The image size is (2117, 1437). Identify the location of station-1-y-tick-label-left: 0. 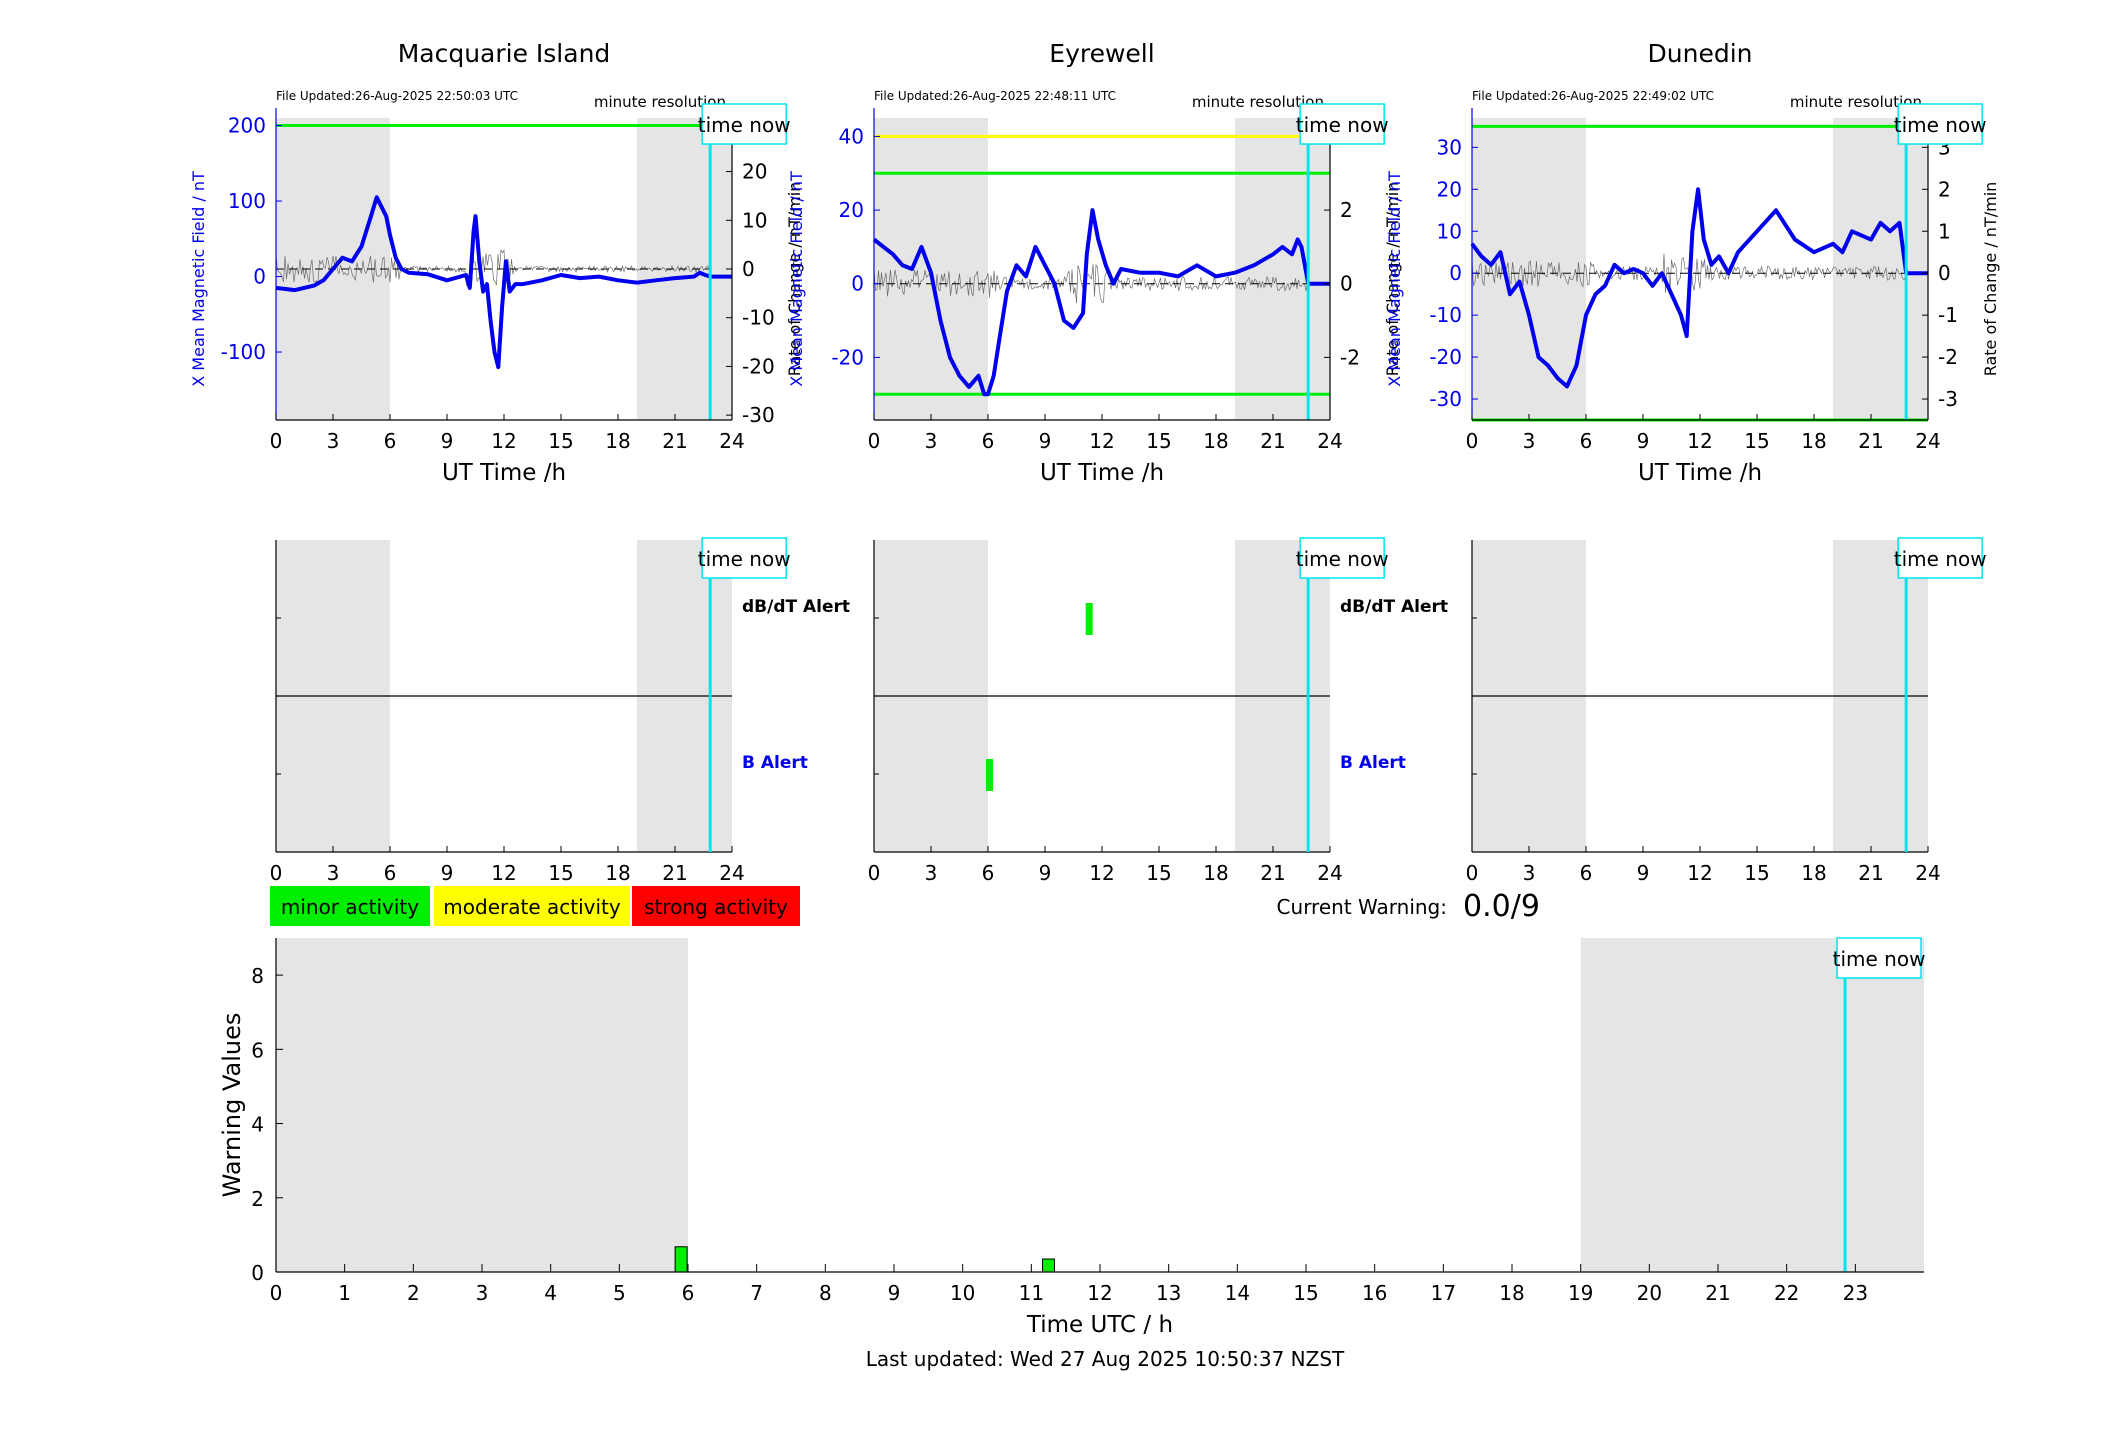
(857, 284).